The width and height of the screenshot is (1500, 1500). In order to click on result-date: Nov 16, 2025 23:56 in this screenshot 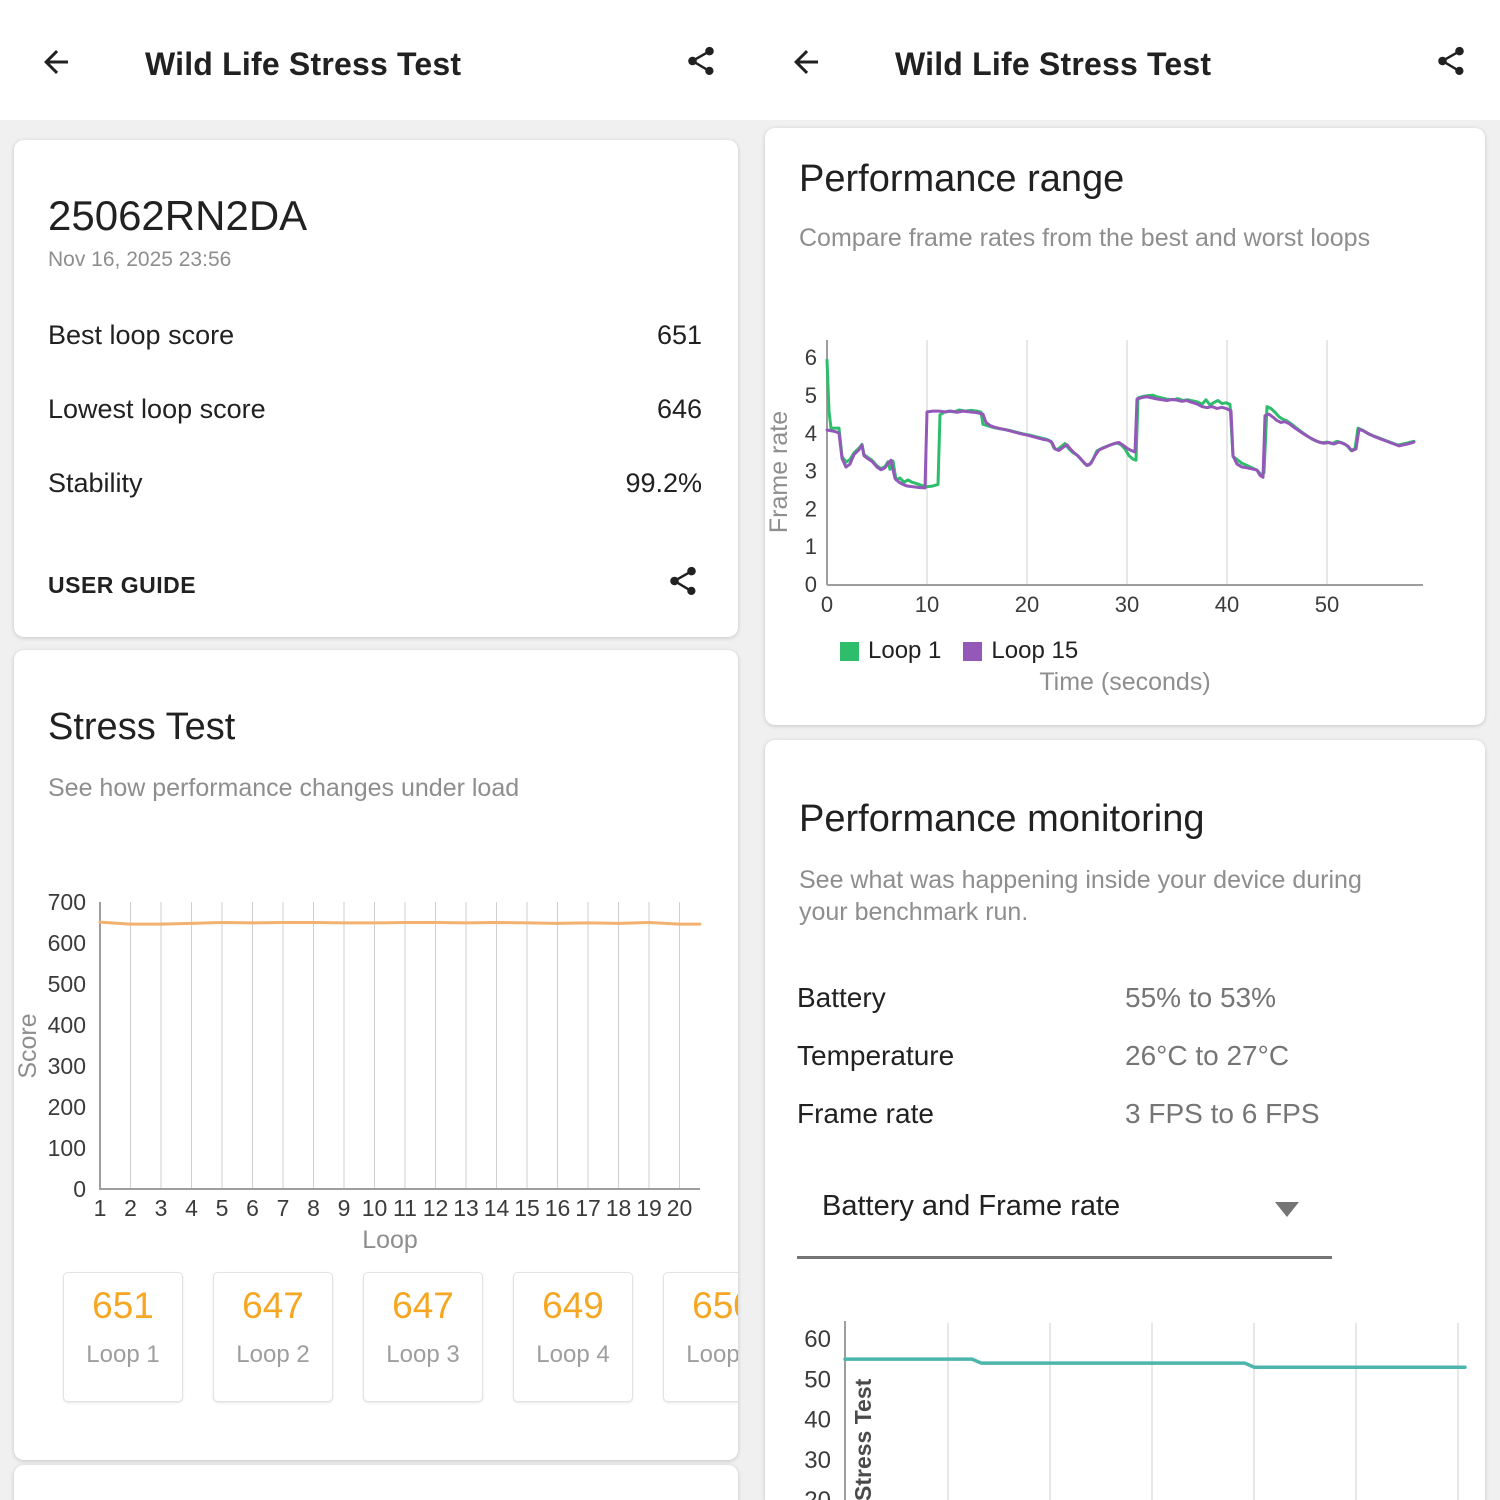, I will do `click(140, 259)`.